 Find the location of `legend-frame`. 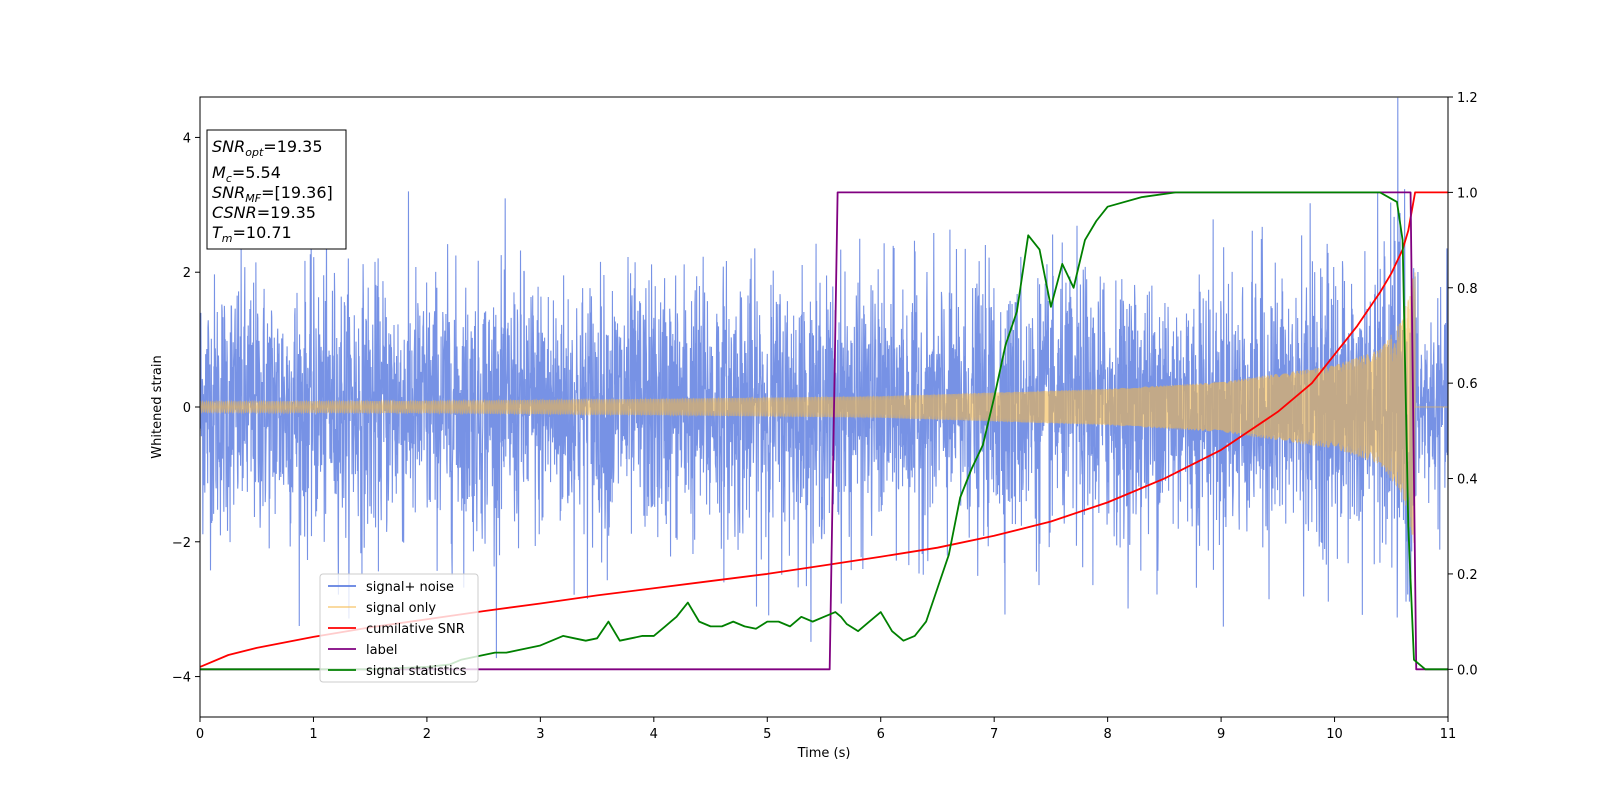

legend-frame is located at coordinates (399, 628).